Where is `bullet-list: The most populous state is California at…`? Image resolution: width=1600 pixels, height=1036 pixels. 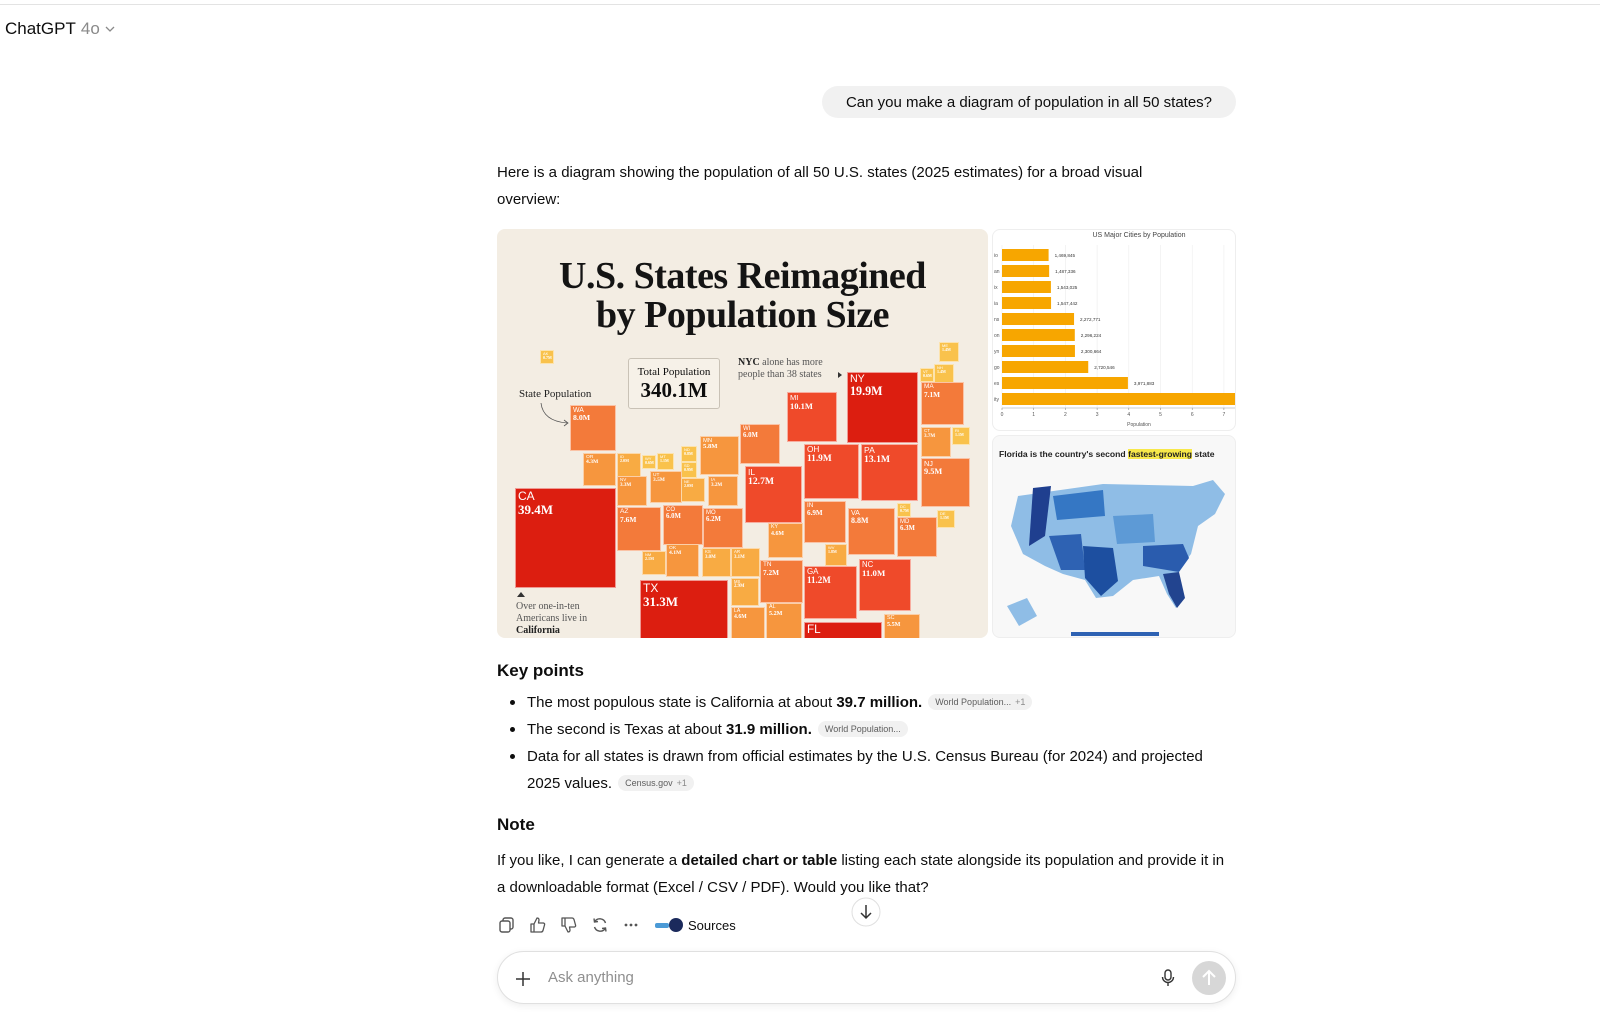 bullet-list: The most populous state is California at… is located at coordinates (858, 743).